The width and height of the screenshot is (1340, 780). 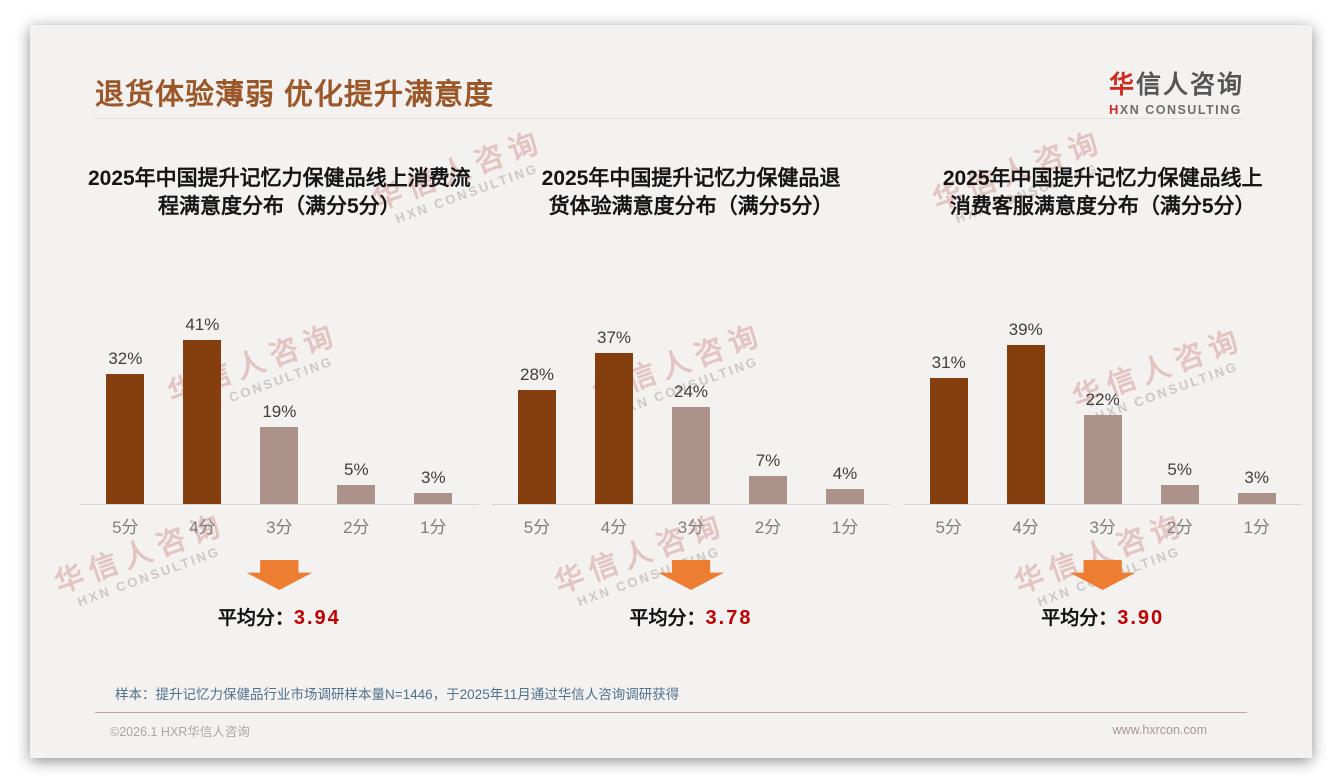 I want to click on chart-title: 2025年中国提升记忆力保健品退 货体验满意度分布（满分5分）, so click(x=691, y=200).